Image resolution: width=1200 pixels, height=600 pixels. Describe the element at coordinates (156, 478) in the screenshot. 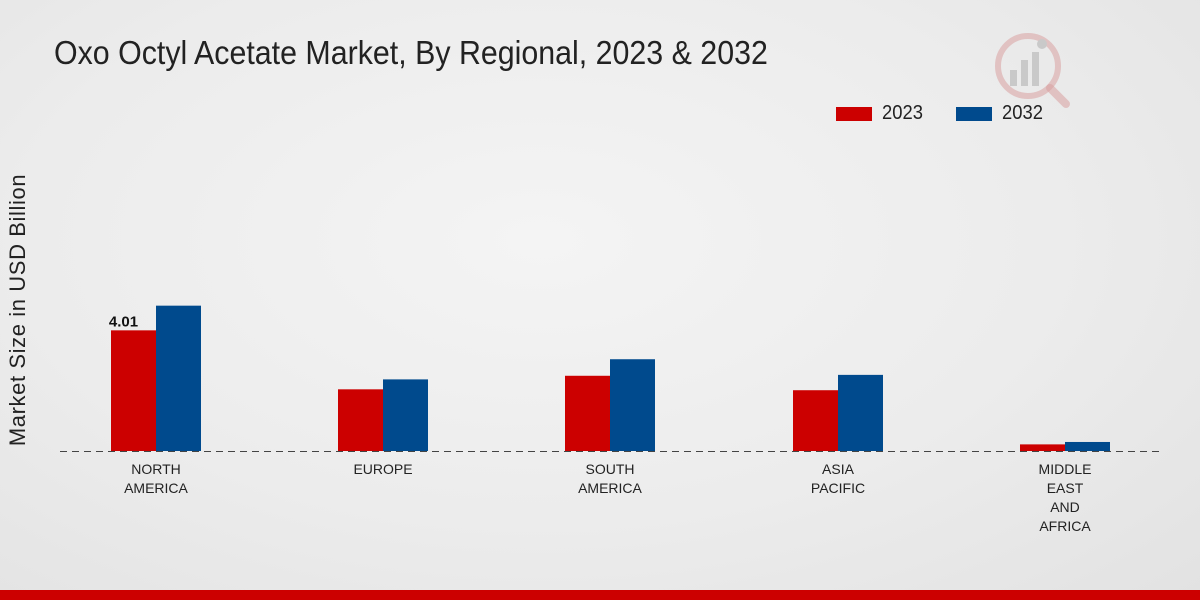

I see `x-tick-label: NORTH AMERICA` at that location.